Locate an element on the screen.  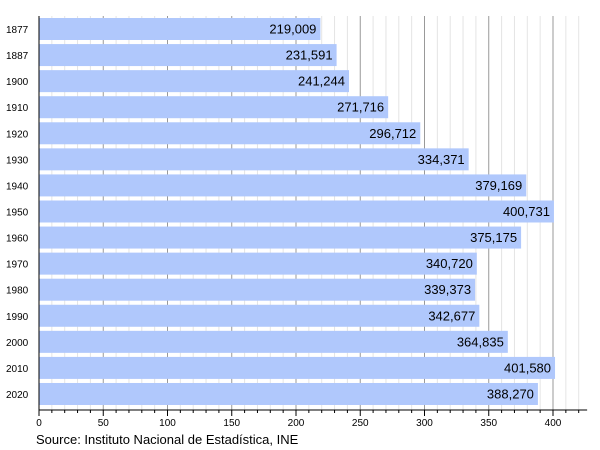
x-tick-label: 200 is located at coordinates (296, 423).